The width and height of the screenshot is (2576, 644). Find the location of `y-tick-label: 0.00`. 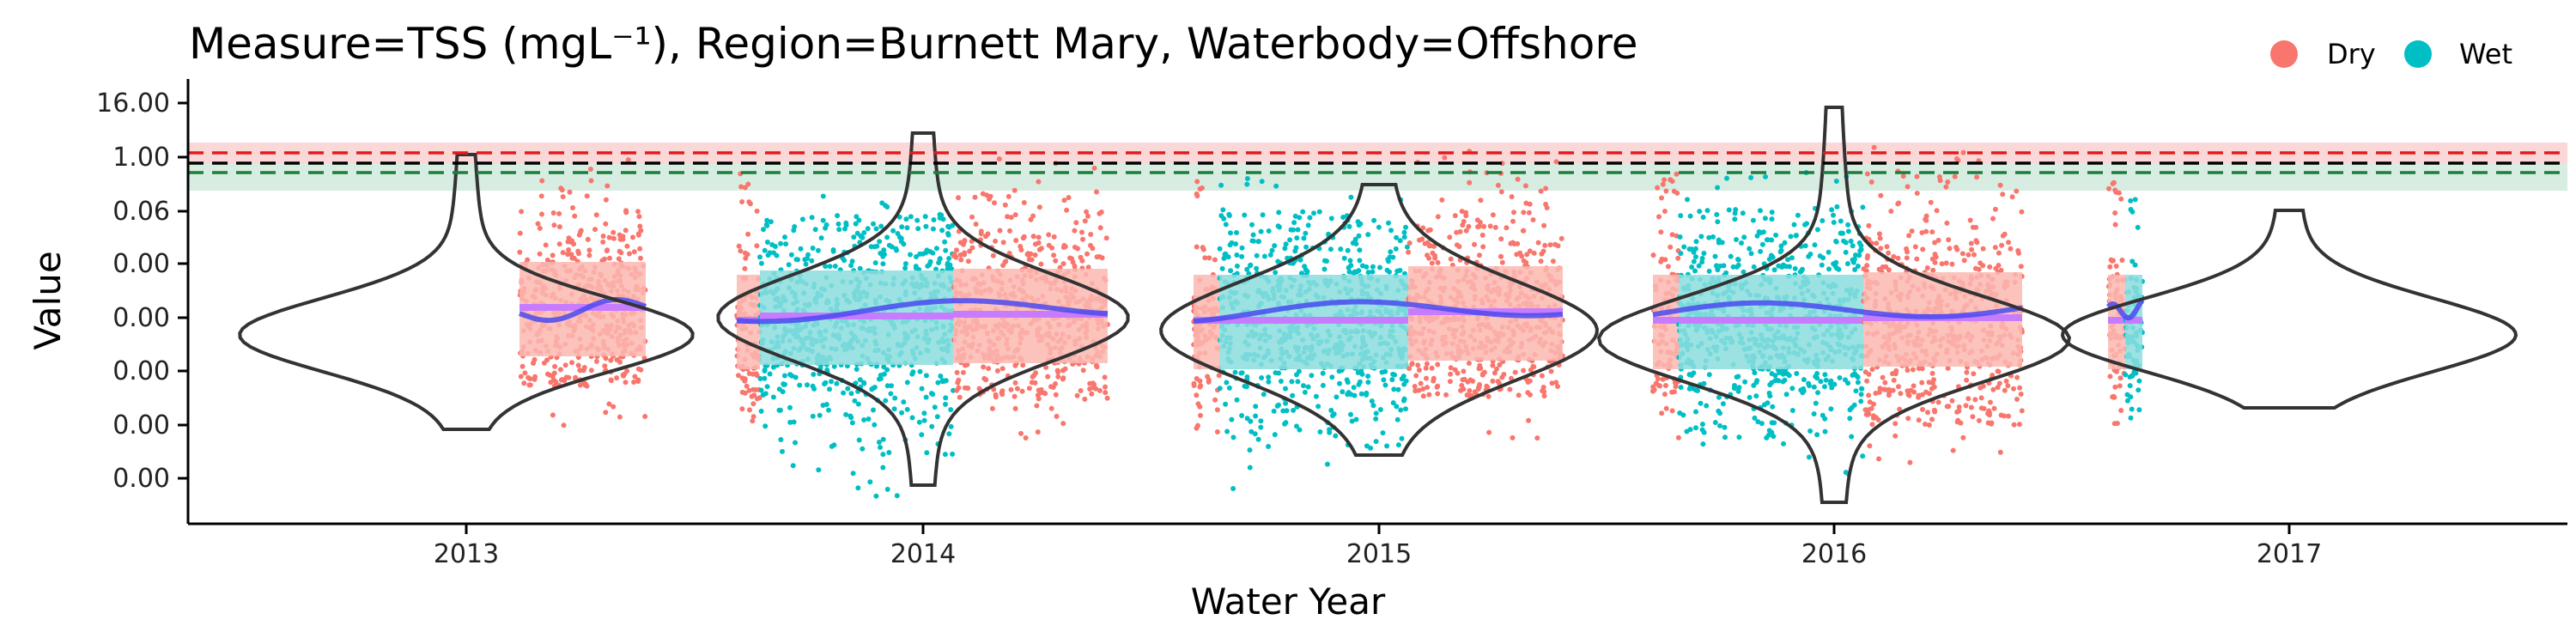

y-tick-label: 0.00 is located at coordinates (141, 479).